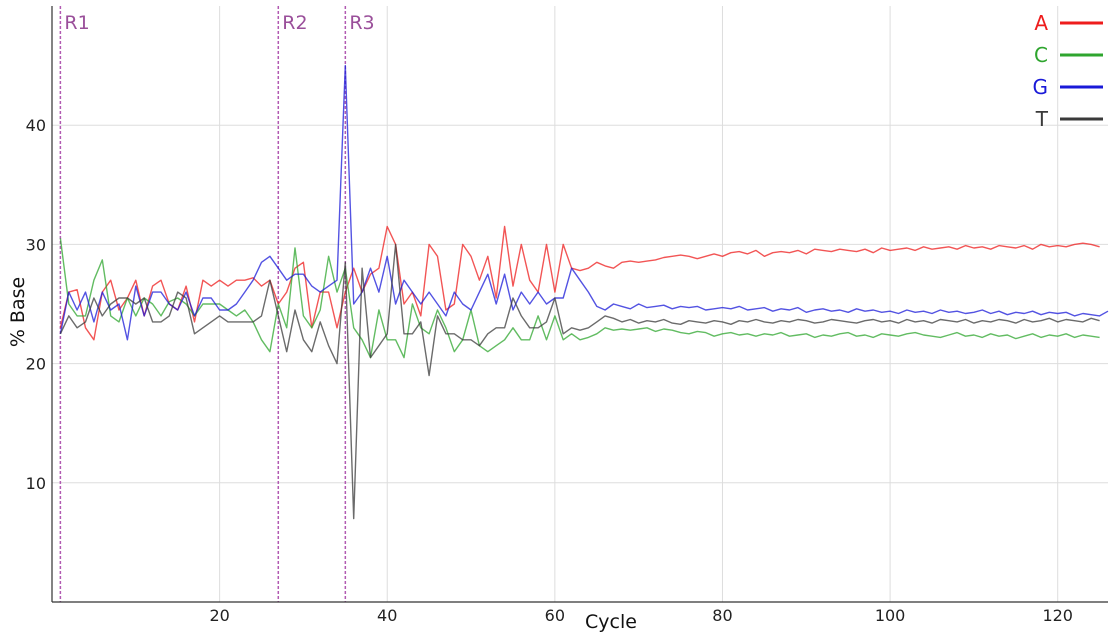 The image size is (1109, 635). I want to click on region-label-r2: R2, so click(294, 23).